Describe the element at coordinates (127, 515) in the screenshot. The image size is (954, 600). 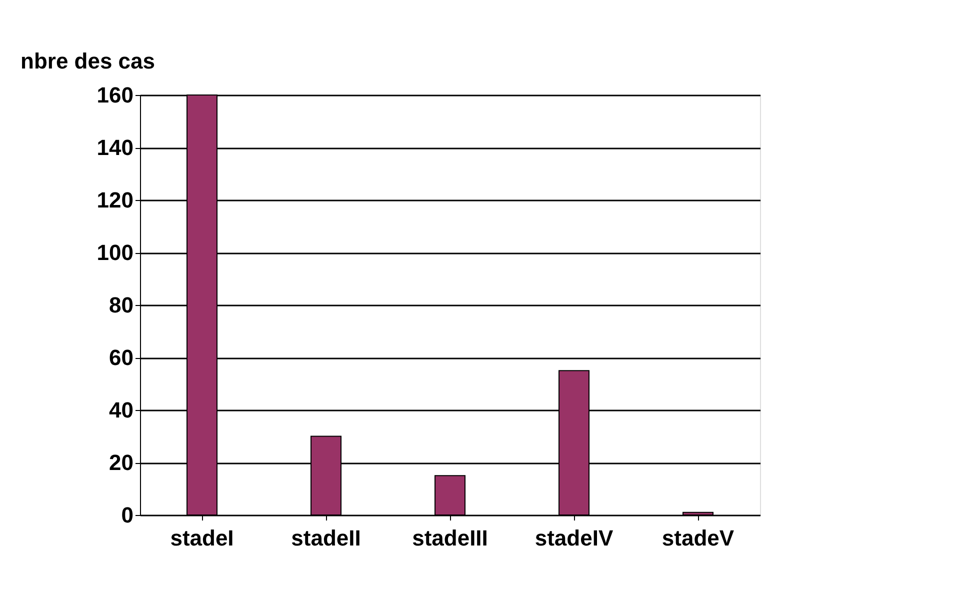
I see `y-tick-label: 0` at that location.